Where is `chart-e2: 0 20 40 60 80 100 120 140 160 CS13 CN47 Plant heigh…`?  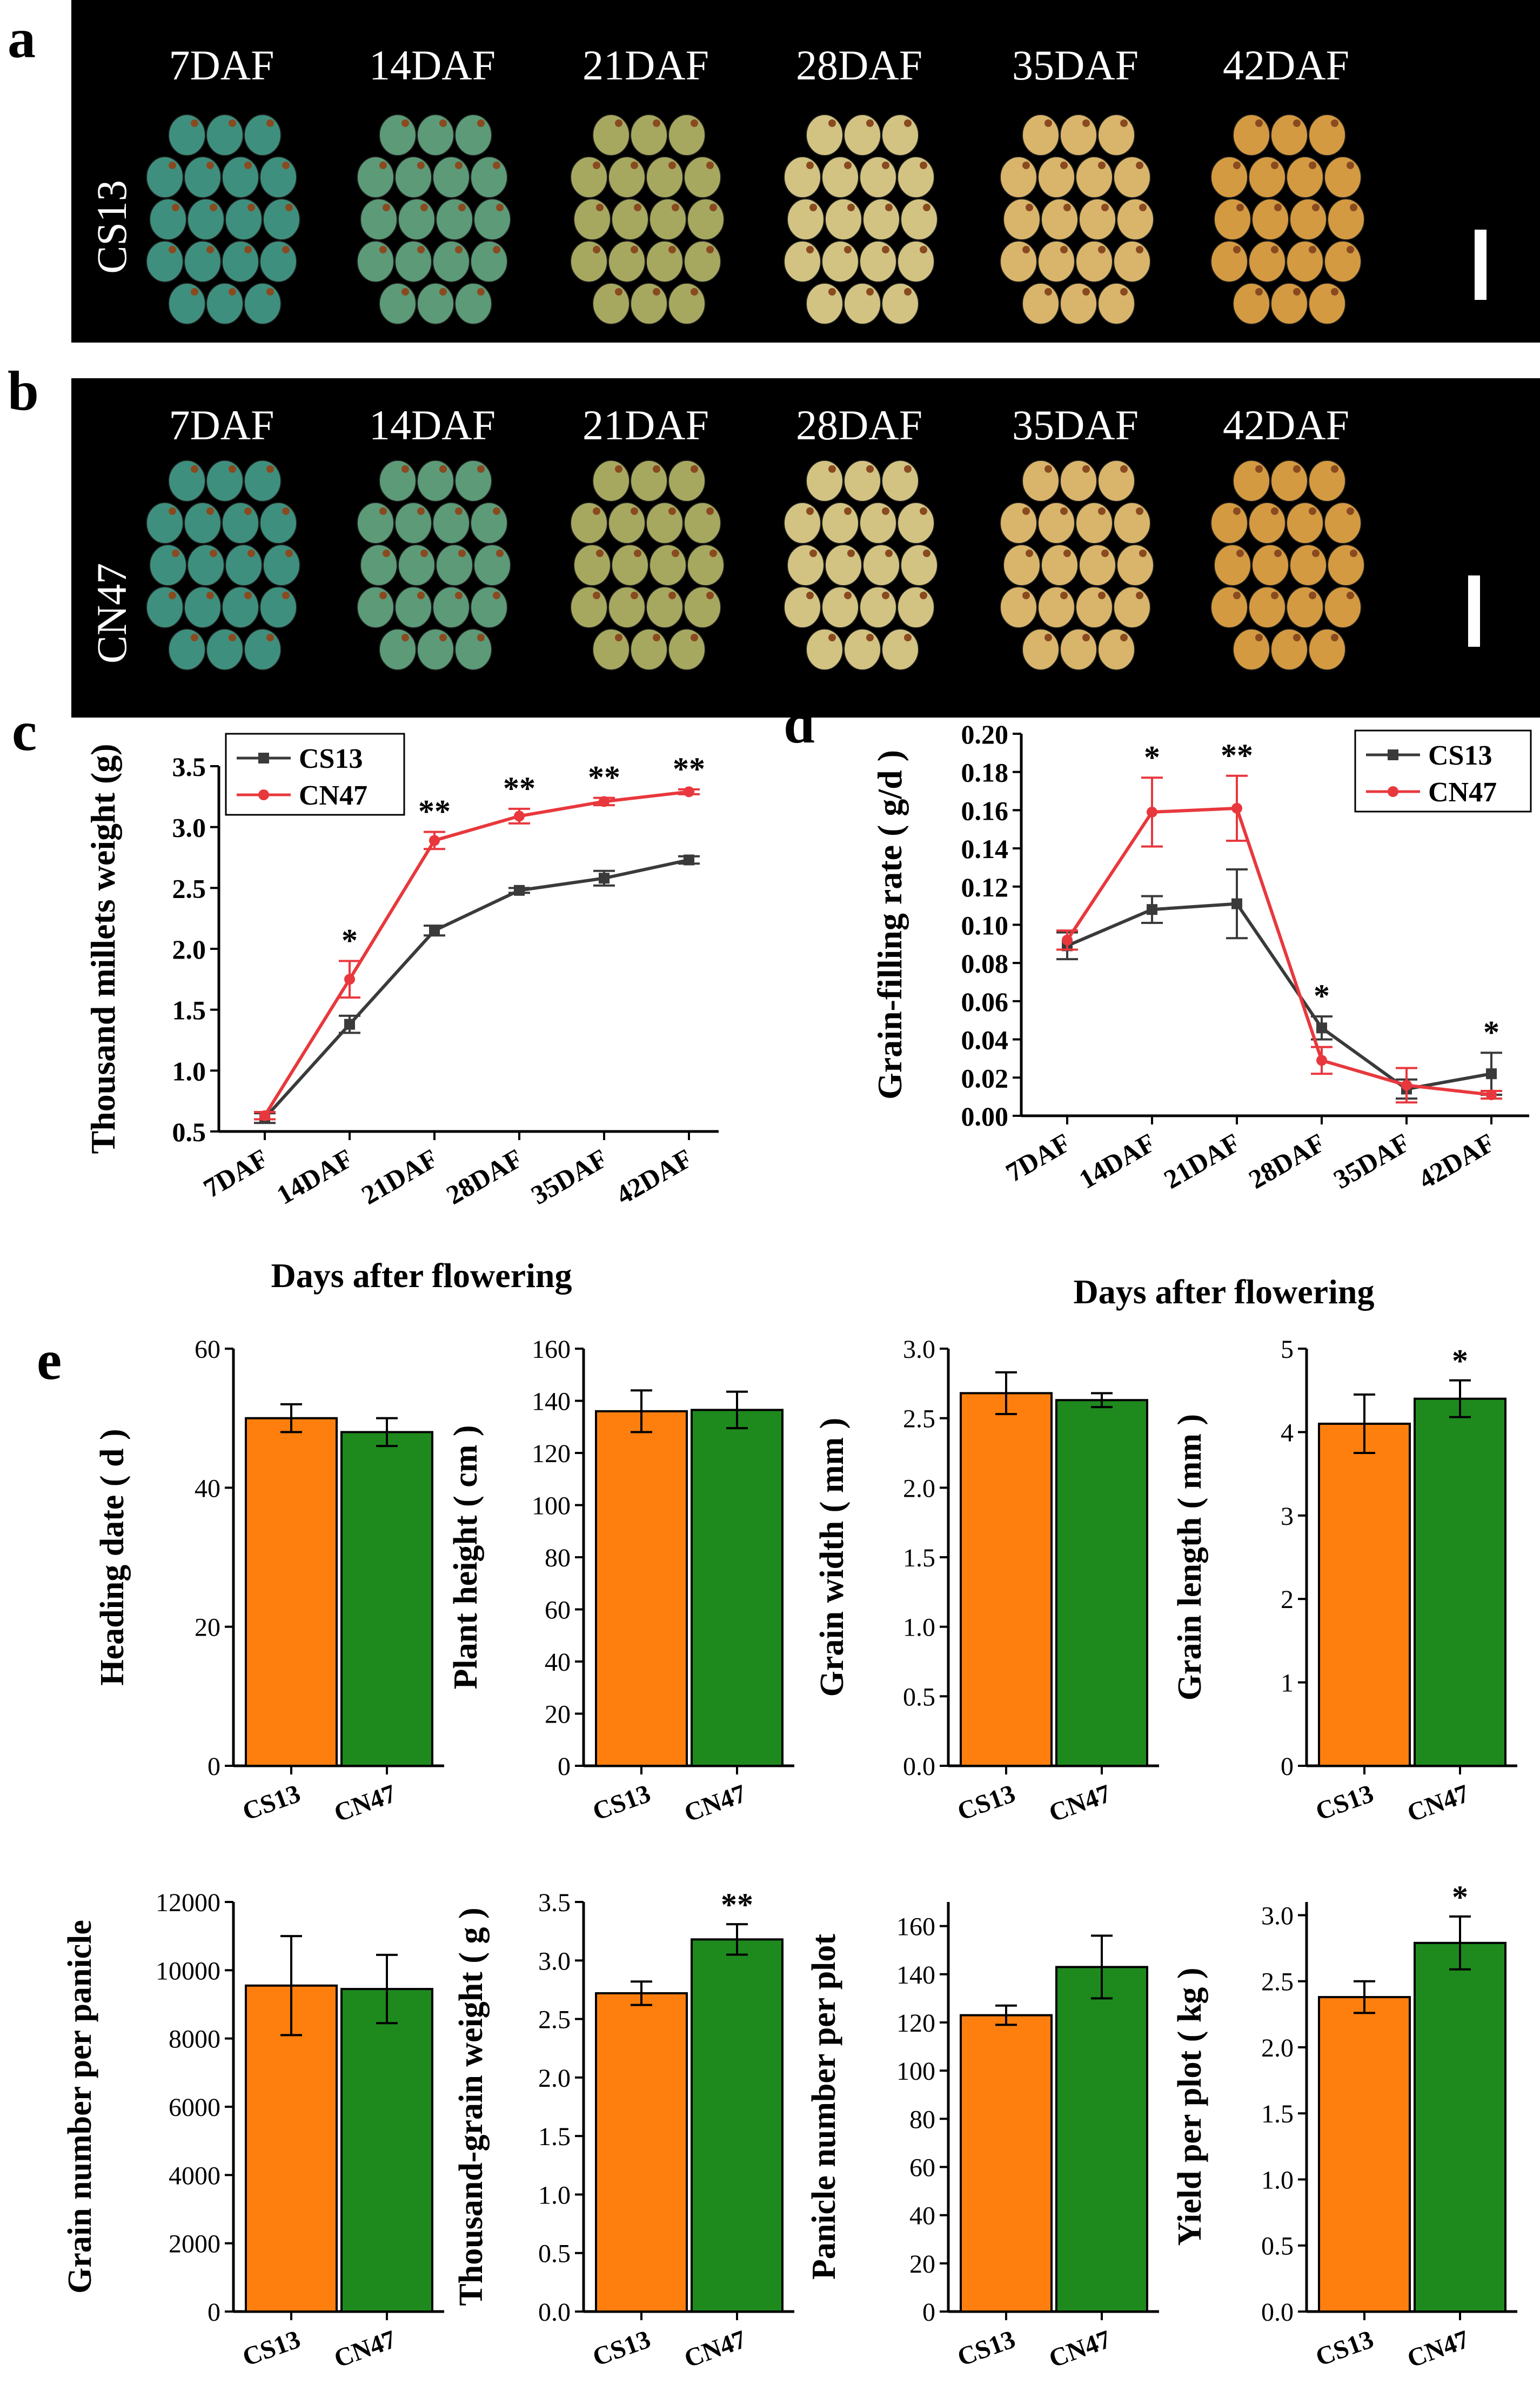
chart-e2: 0 20 40 60 80 100 120 140 160 CS13 CN47 Plant heigh… is located at coordinates (620, 1581).